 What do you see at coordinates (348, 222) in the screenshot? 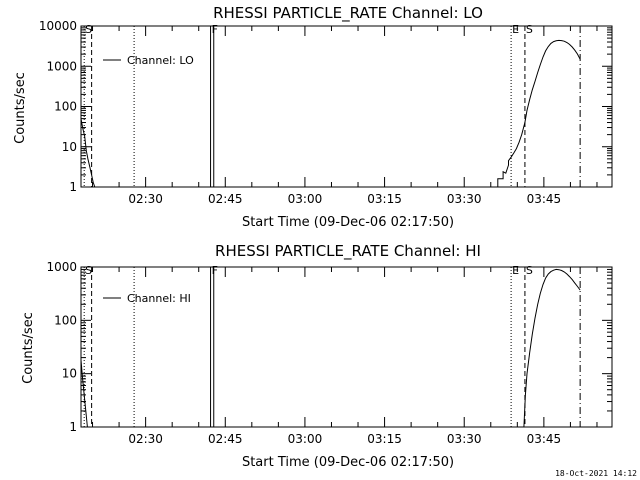
I see `lo-x-axis-label: Start Time (09-Dec-06 02:17:50)` at bounding box center [348, 222].